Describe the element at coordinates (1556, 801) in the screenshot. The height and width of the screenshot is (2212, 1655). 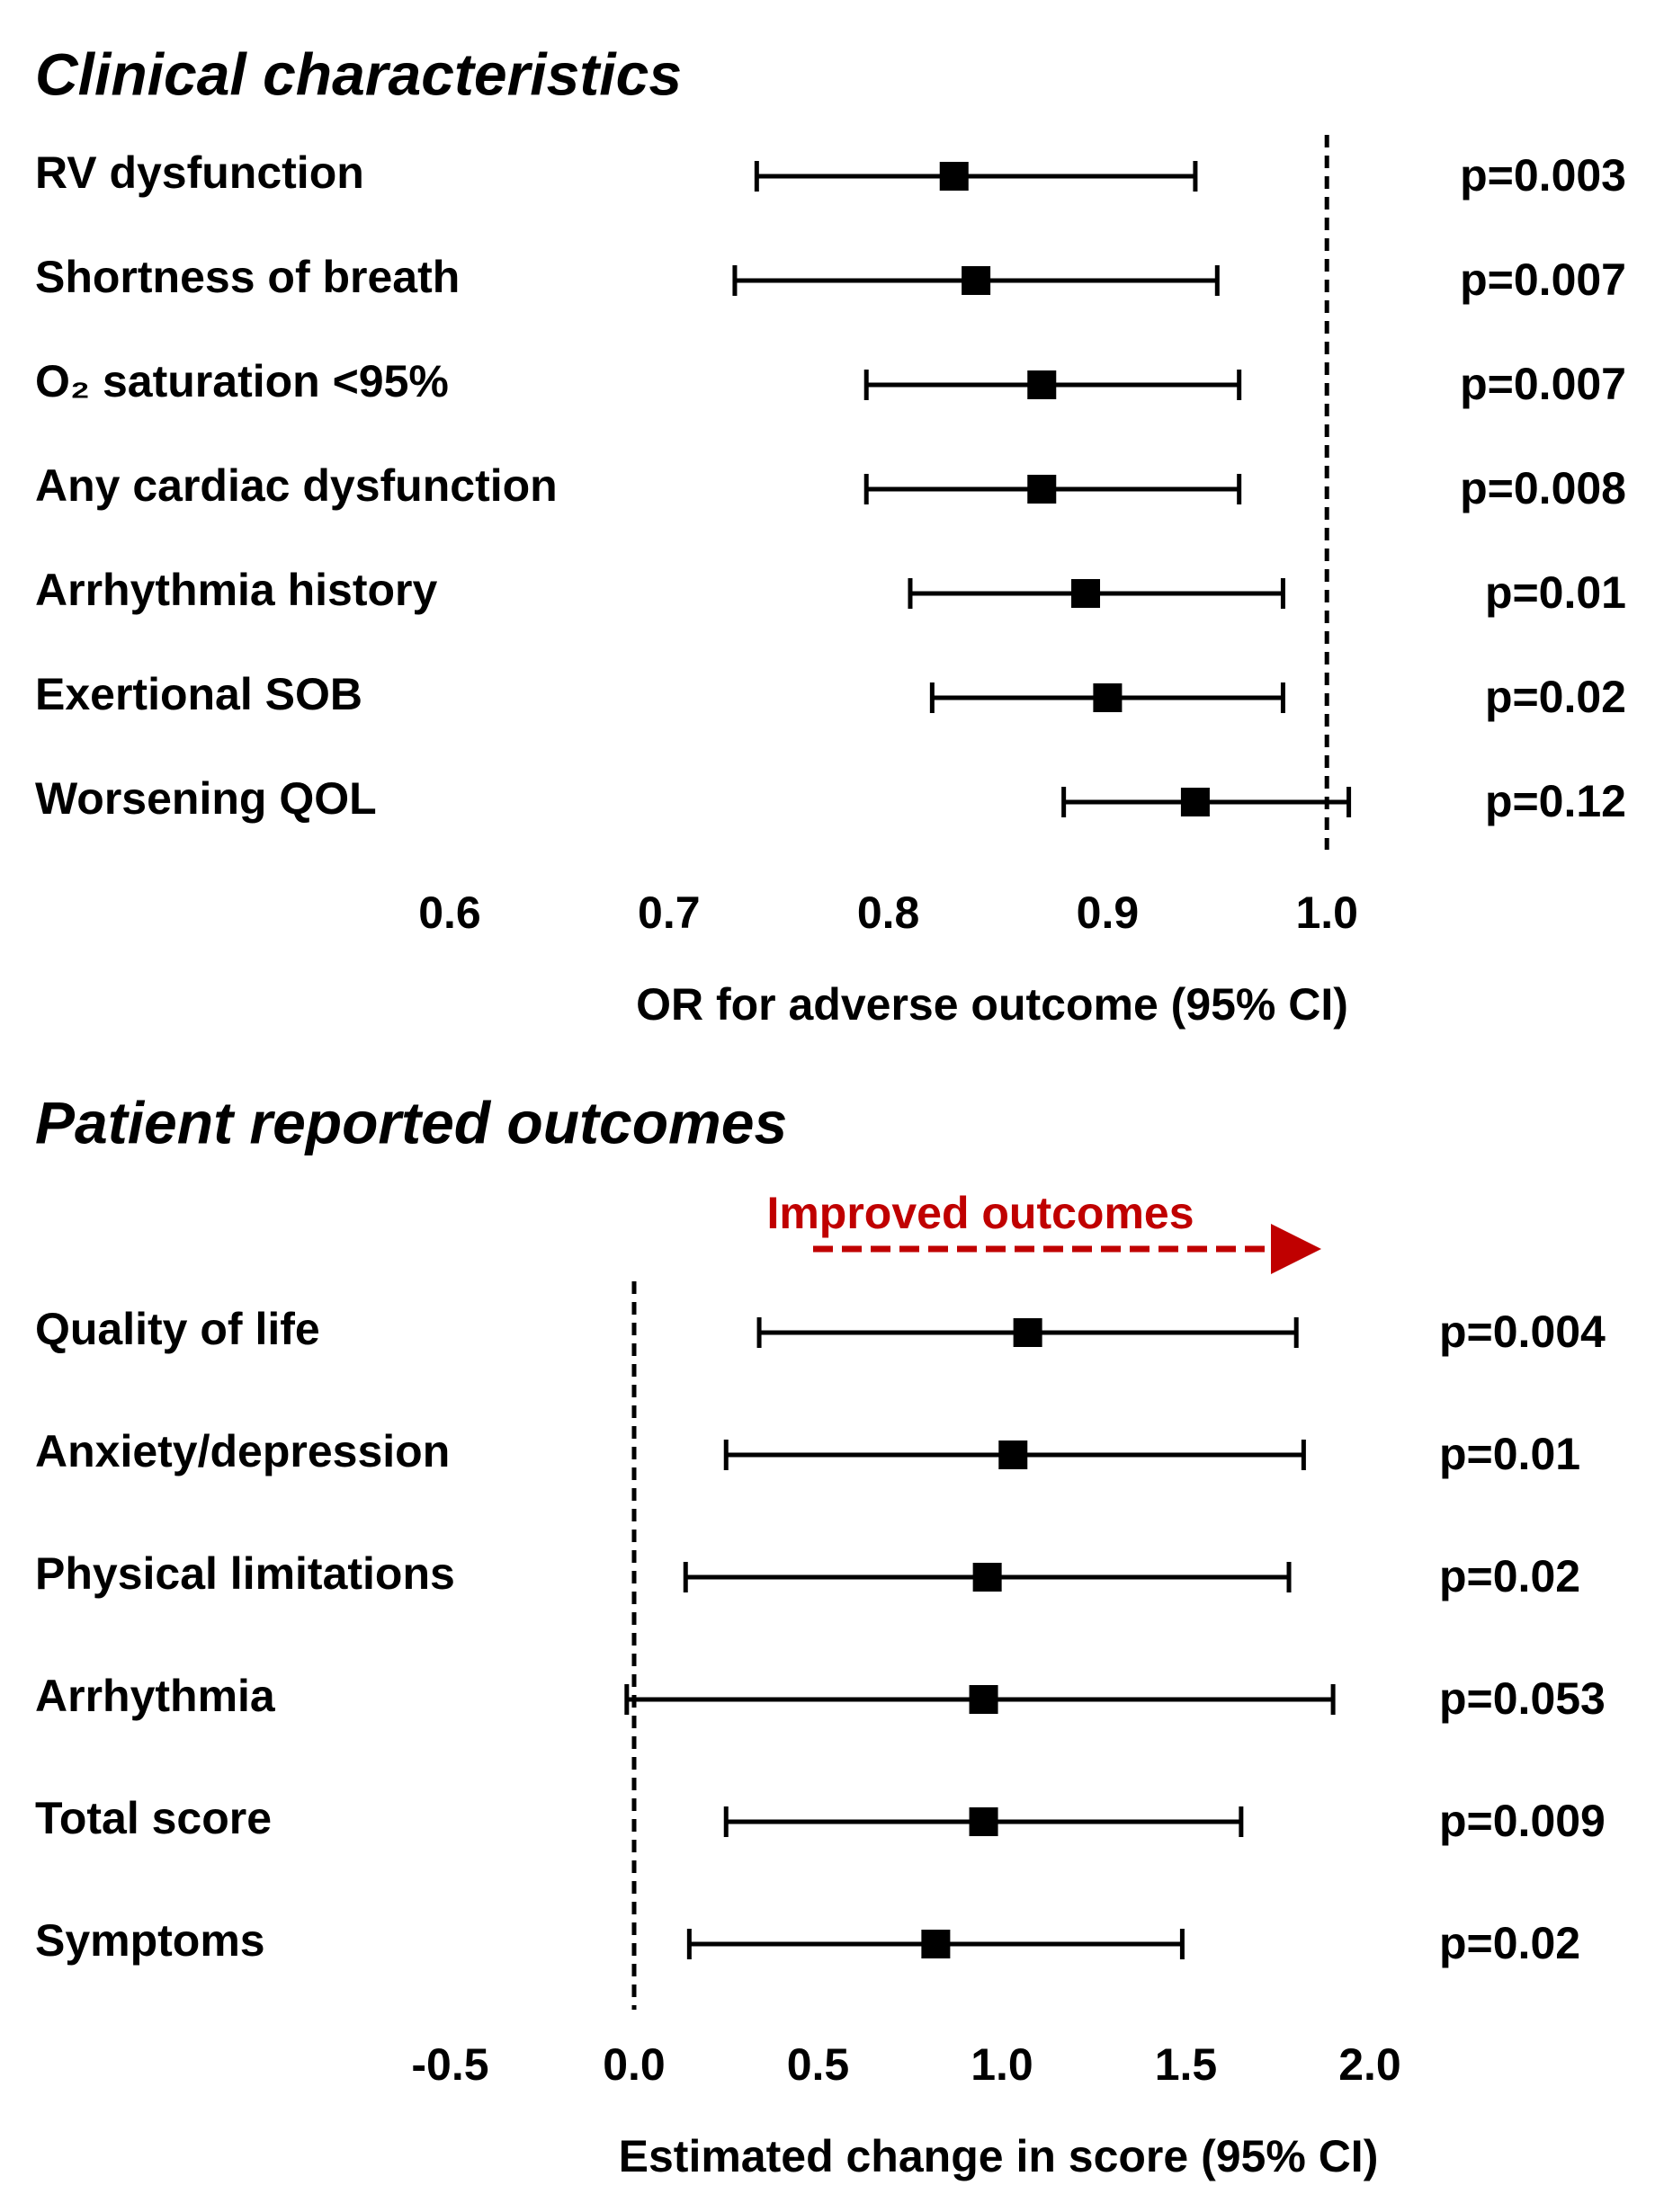
I see `p-value: p=0.12` at that location.